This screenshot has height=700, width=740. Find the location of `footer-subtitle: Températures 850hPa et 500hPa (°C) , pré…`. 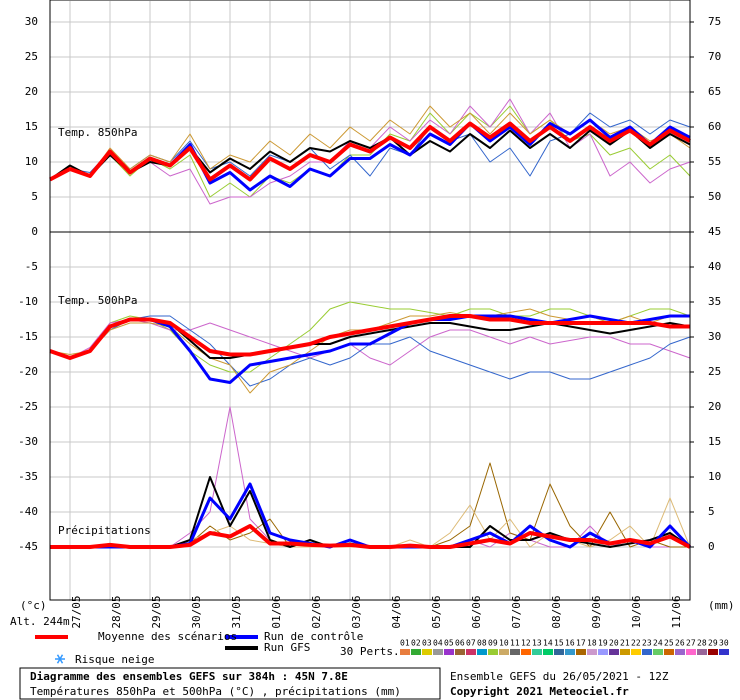

footer-subtitle: Températures 850hPa et 500hPa (°C) , pré… is located at coordinates (215, 691).